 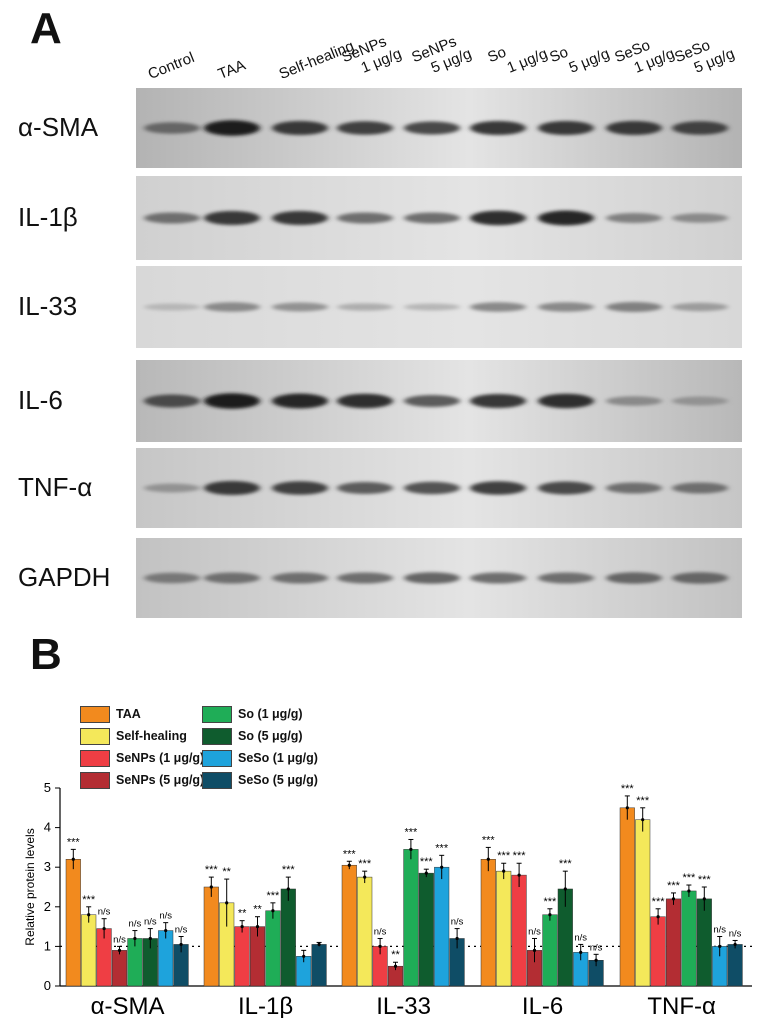 I want to click on lane-label-line1: Control, so click(x=171, y=66).